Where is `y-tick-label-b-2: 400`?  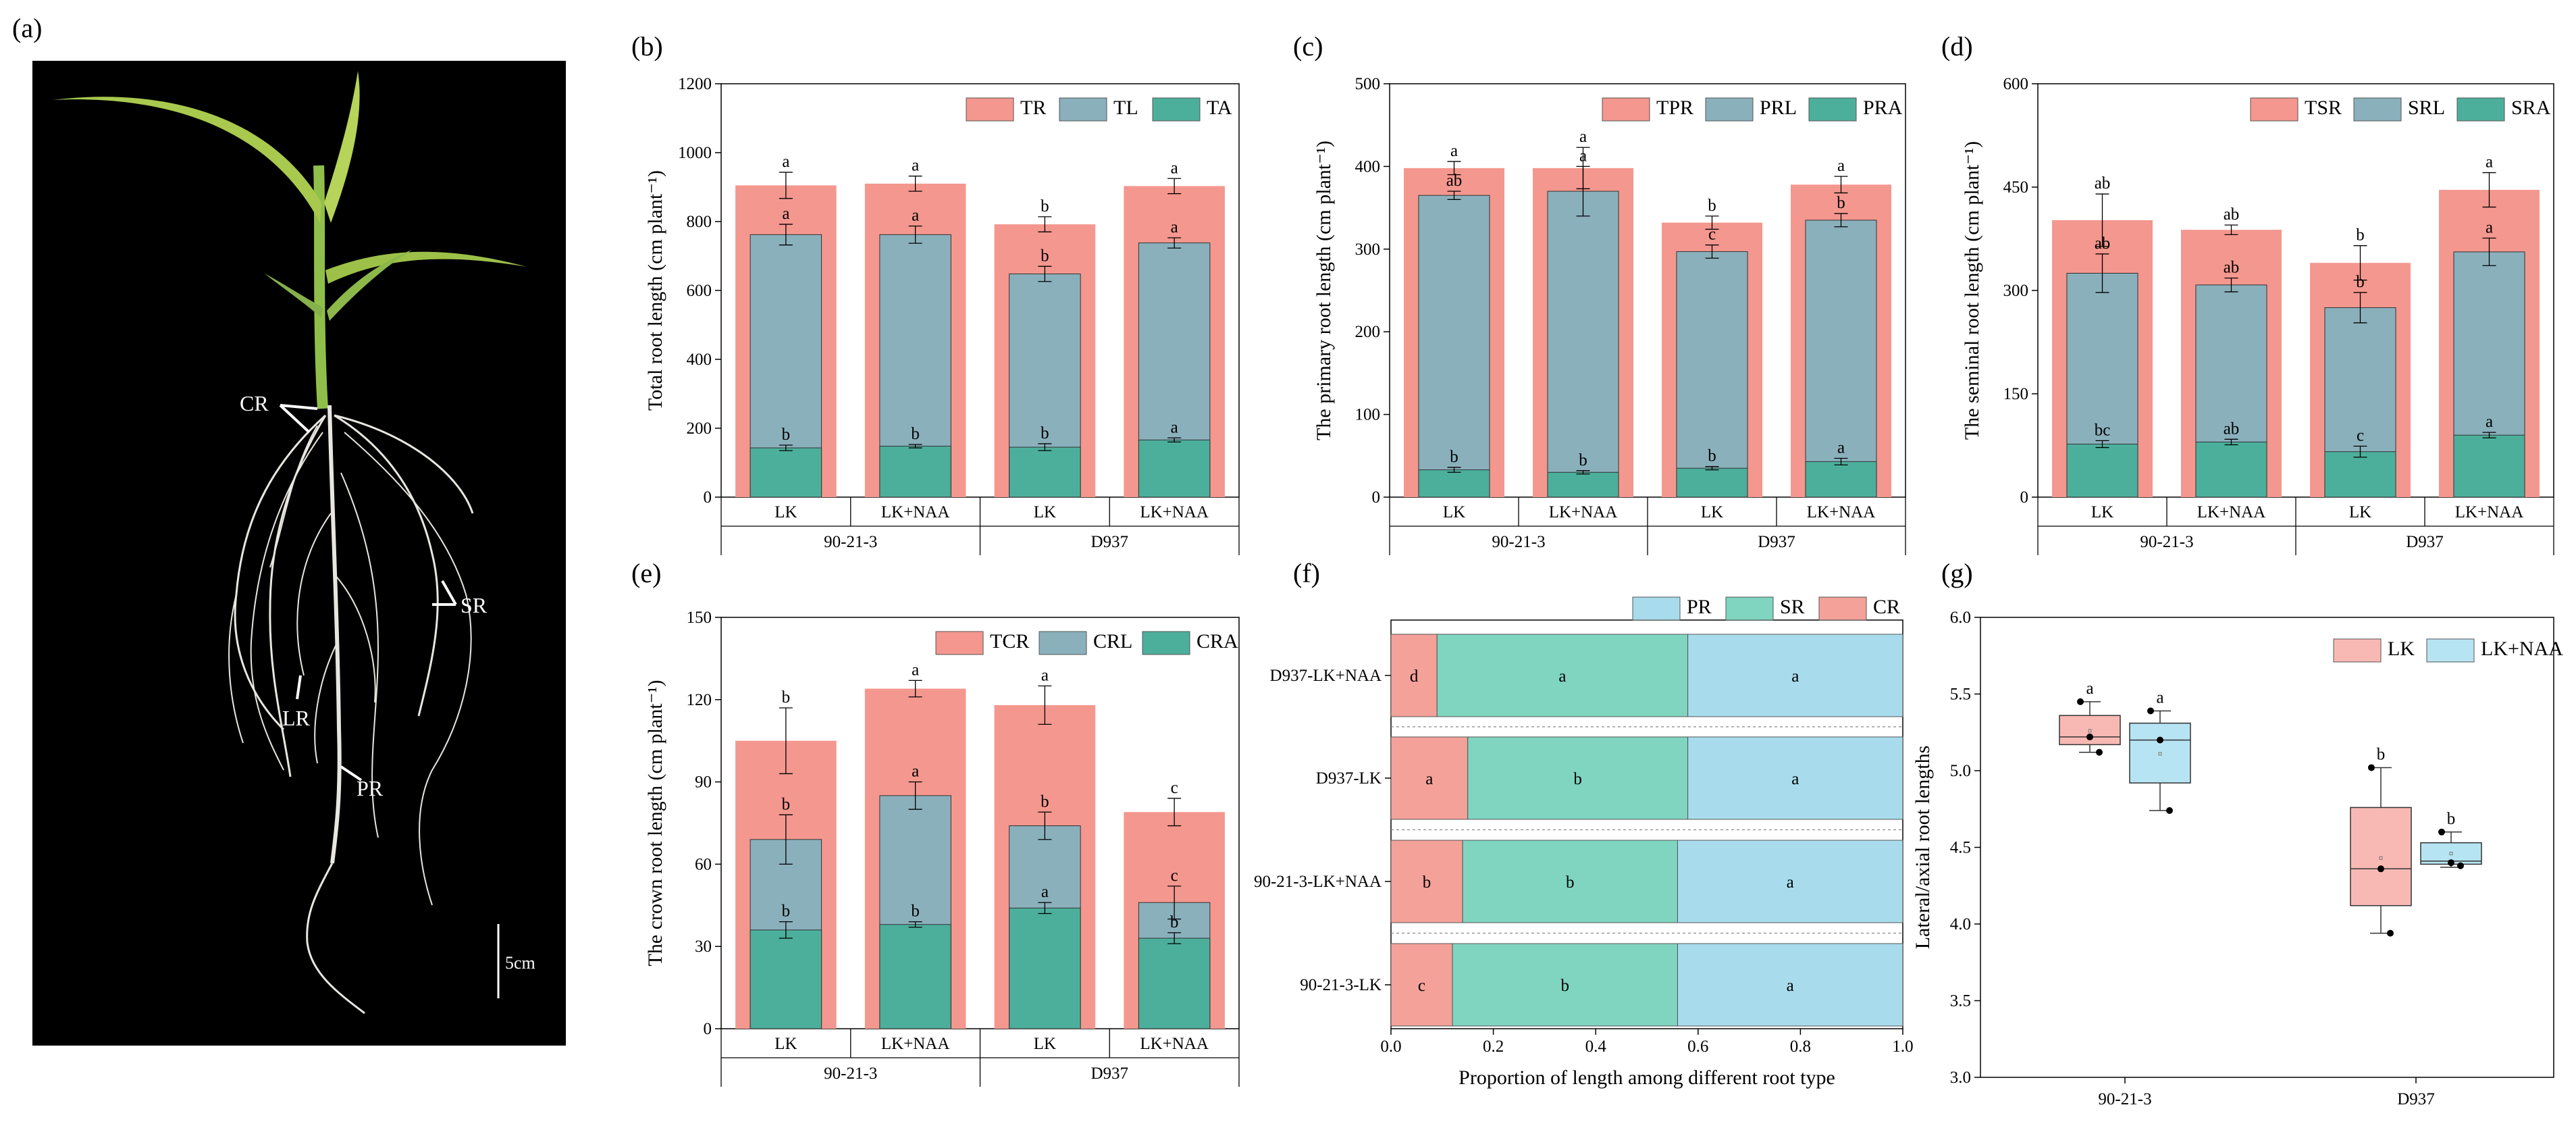 y-tick-label-b-2: 400 is located at coordinates (699, 360).